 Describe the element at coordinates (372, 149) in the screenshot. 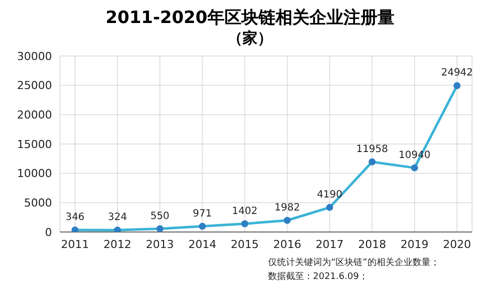

I see `data-label: 11958` at that location.